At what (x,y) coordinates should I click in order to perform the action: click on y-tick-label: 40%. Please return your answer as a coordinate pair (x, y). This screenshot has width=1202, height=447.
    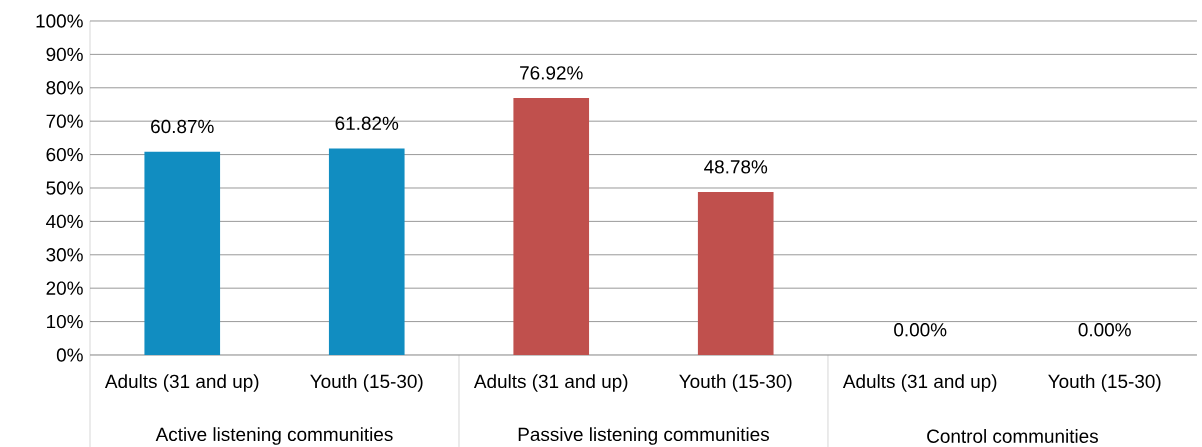
    Looking at the image, I should click on (64, 221).